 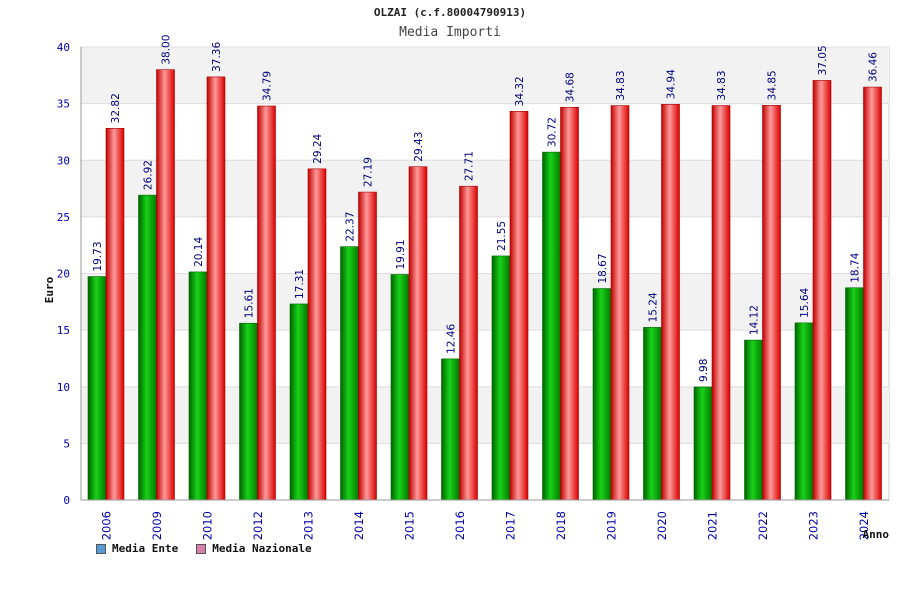 I want to click on data-label: 15.64, so click(x=805, y=302).